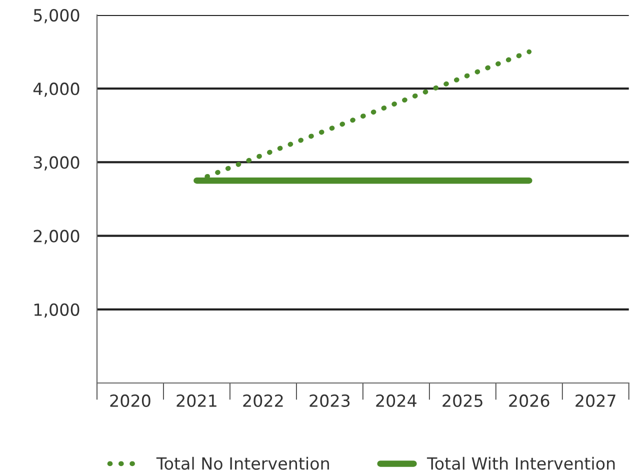 This screenshot has height=470, width=632. I want to click on x-tick-label: 2024, so click(396, 401).